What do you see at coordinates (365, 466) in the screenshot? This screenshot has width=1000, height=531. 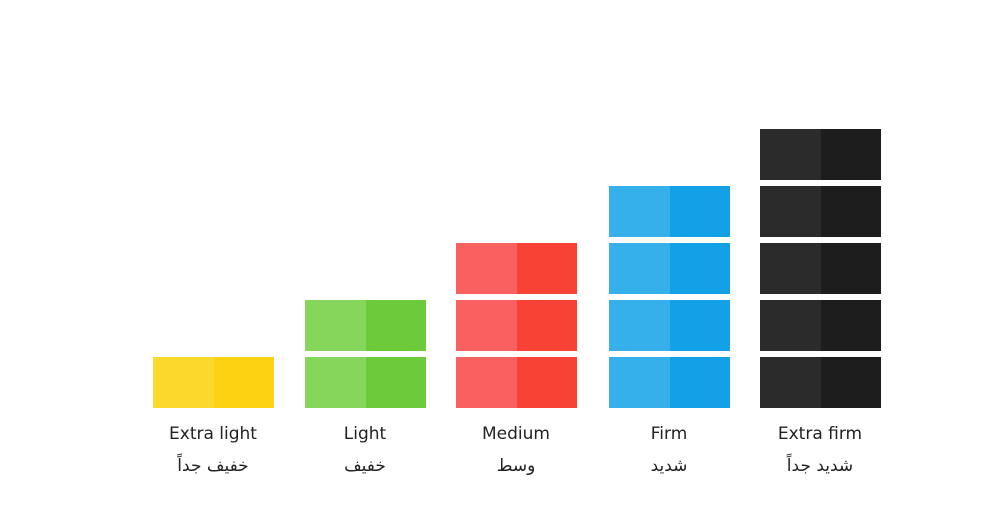 I see `level-label-arabic: خفيف` at bounding box center [365, 466].